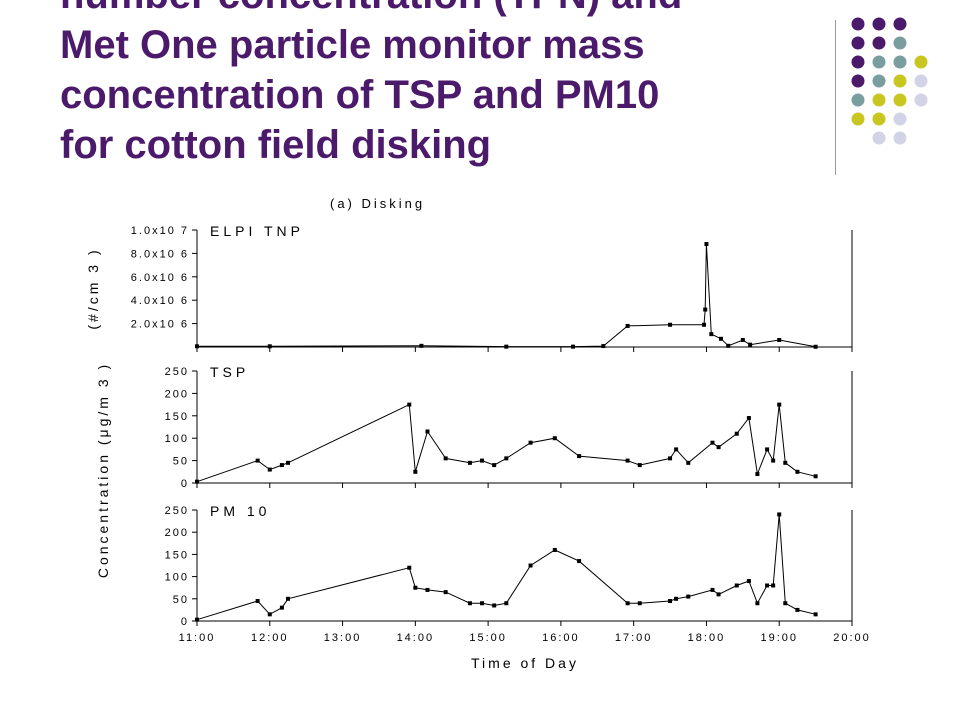  What do you see at coordinates (181, 462) in the screenshot?
I see `y-tick-label: 50` at bounding box center [181, 462].